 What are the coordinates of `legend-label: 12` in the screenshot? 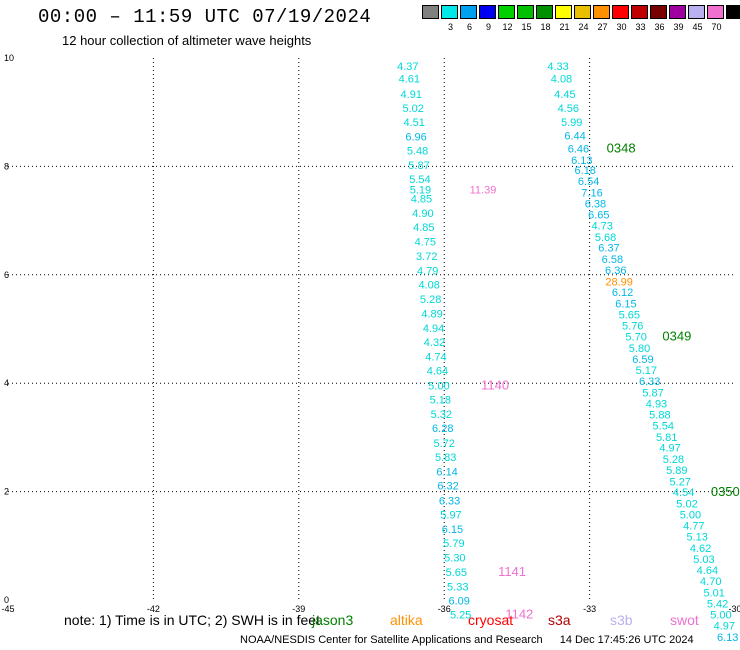 It's located at (507, 27).